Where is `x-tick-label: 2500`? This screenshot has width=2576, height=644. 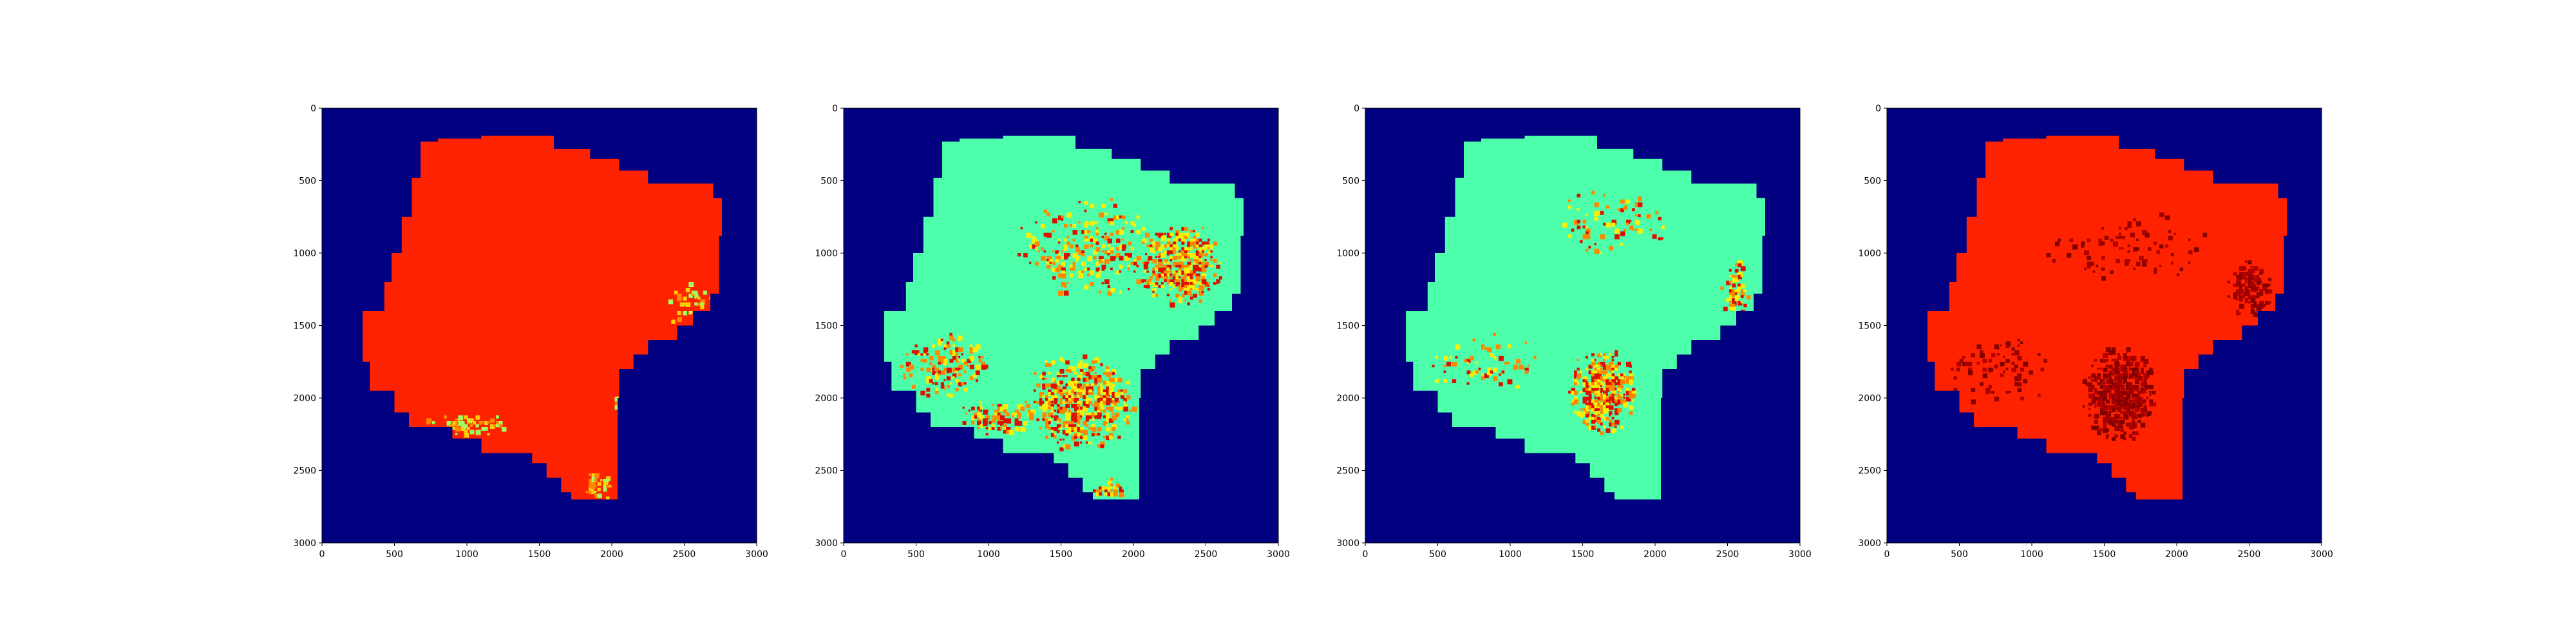
x-tick-label: 2500 is located at coordinates (2249, 554).